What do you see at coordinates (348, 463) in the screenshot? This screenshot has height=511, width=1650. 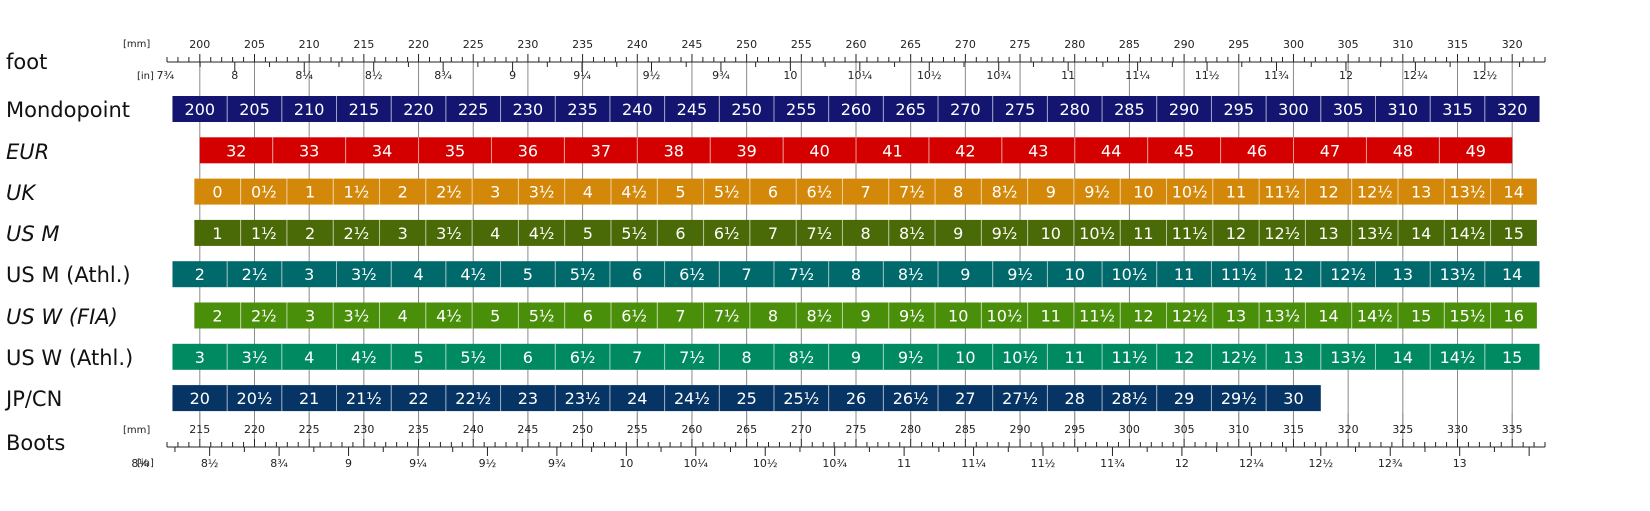 I see `inch-tick-label: 9` at bounding box center [348, 463].